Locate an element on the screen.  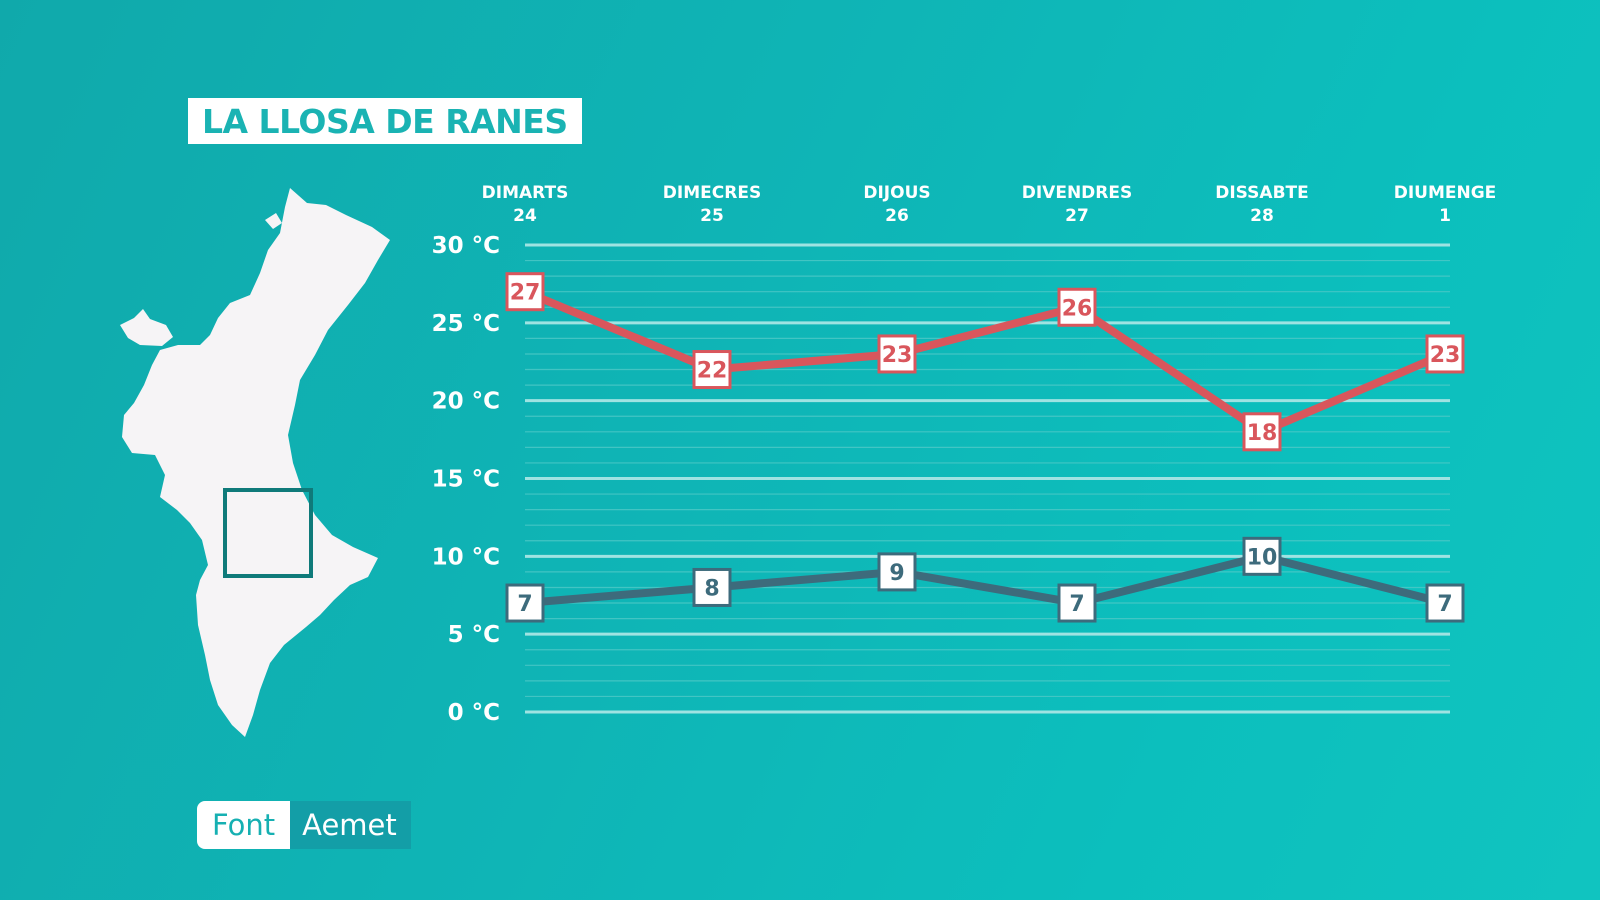
x-date-label: 26 is located at coordinates (897, 216).